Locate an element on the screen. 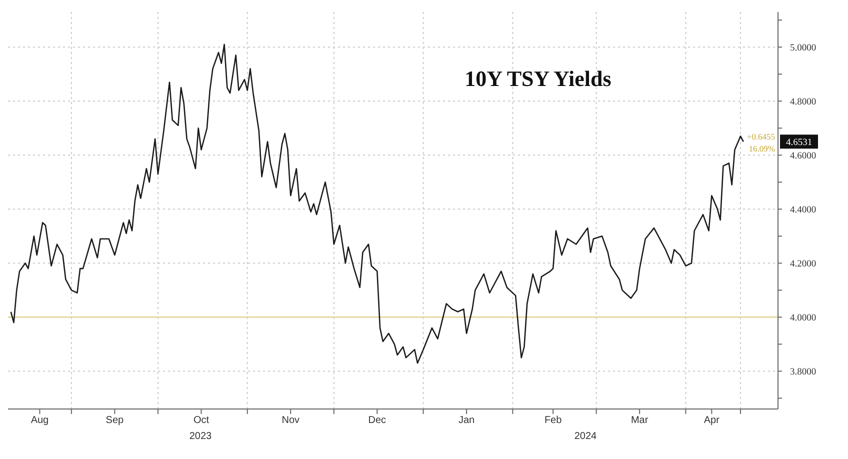  text: 2024 is located at coordinates (586, 436).